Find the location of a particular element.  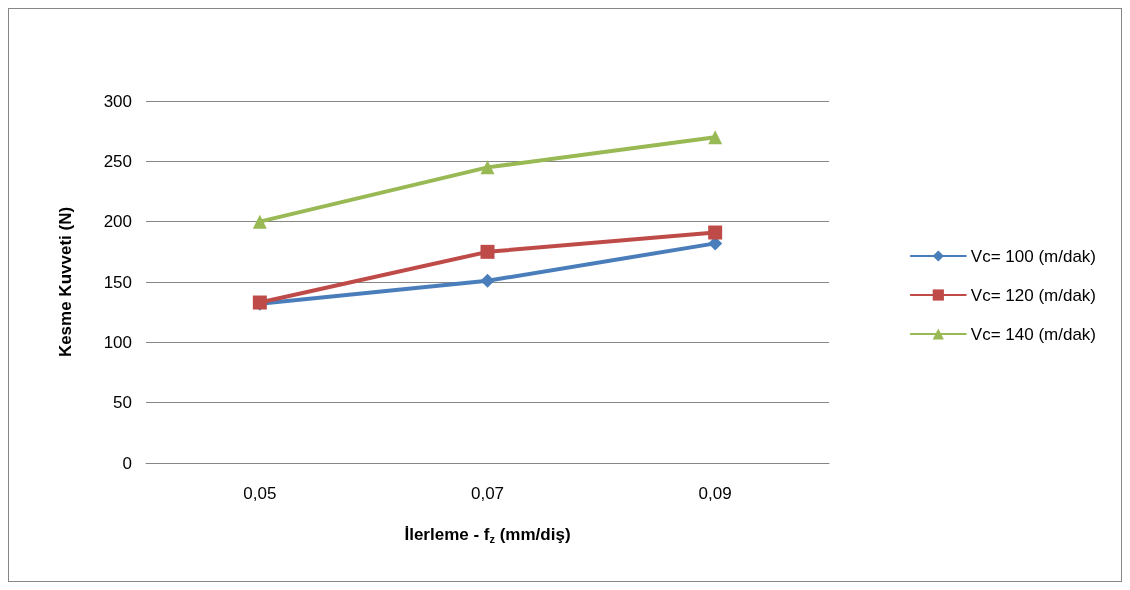

y-tick-label: 50 is located at coordinates (122, 403).